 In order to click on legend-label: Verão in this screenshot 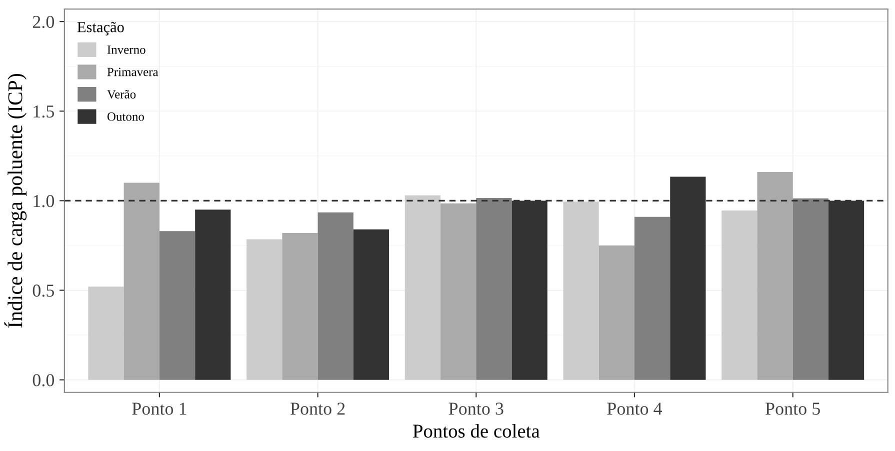, I will do `click(121, 94)`.